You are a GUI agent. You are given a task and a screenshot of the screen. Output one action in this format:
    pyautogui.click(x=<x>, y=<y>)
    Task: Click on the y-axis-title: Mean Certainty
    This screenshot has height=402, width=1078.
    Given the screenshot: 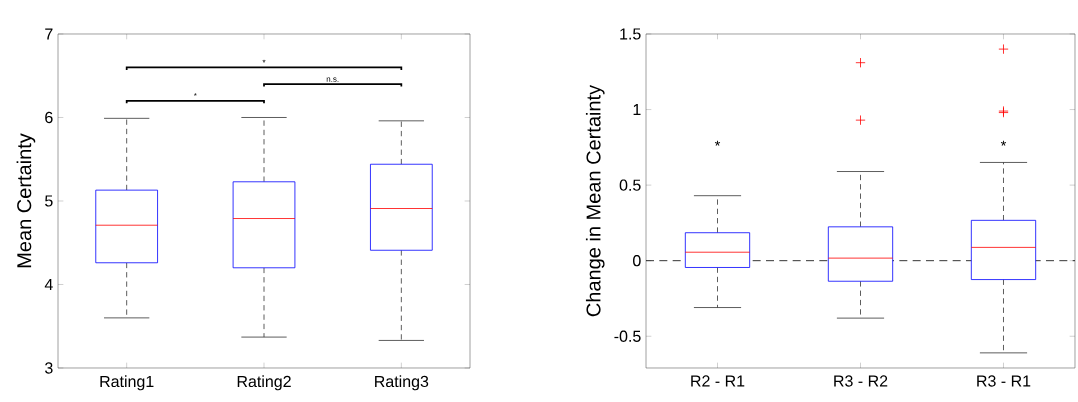 What is the action you would take?
    pyautogui.click(x=26, y=200)
    